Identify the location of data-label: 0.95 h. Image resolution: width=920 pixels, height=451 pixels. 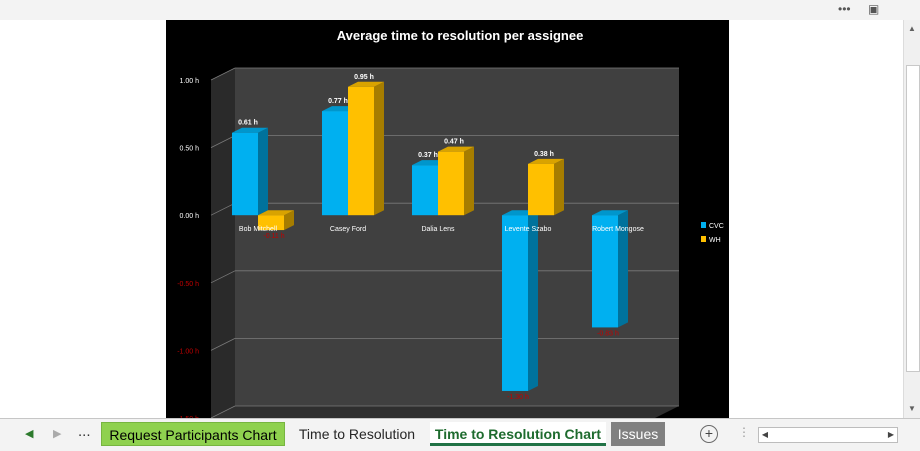
(364, 77).